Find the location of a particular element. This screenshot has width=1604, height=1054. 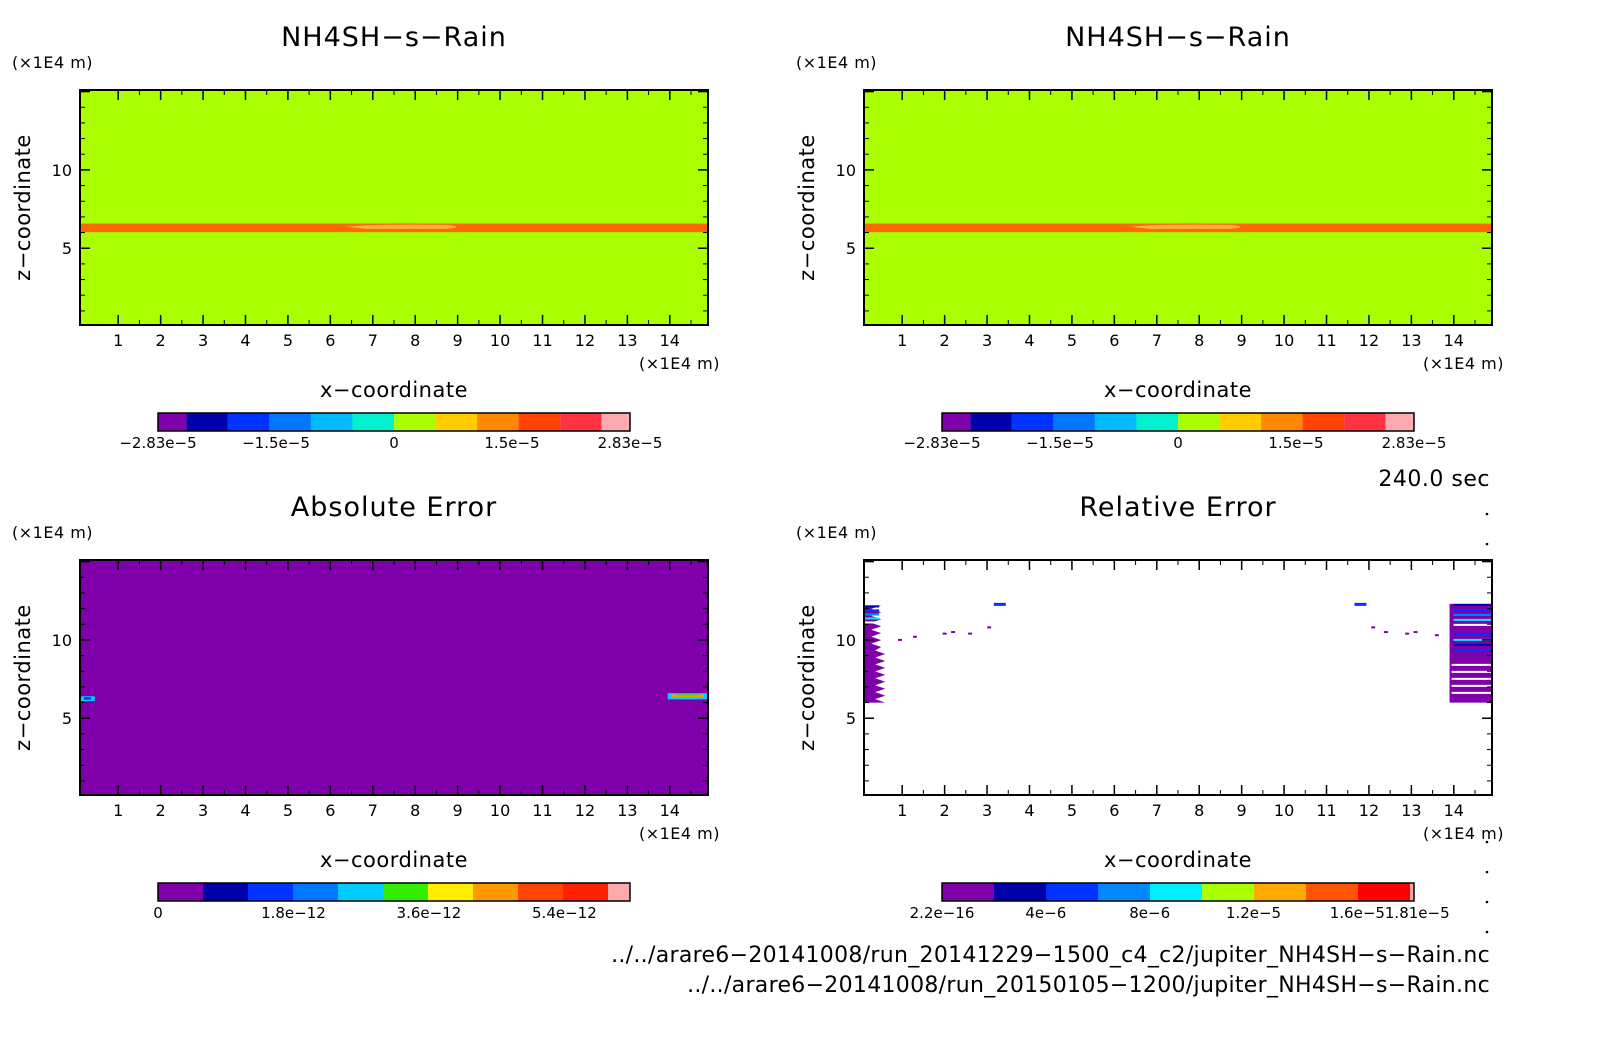

x-tick-label: 5 is located at coordinates (288, 340).